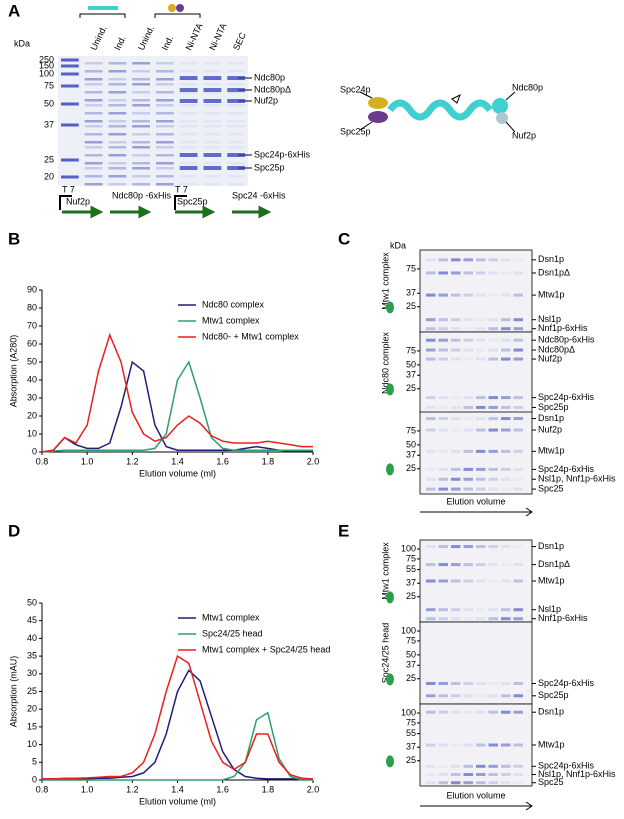  I want to click on section-title: Ndc80 complex, so click(385, 362).